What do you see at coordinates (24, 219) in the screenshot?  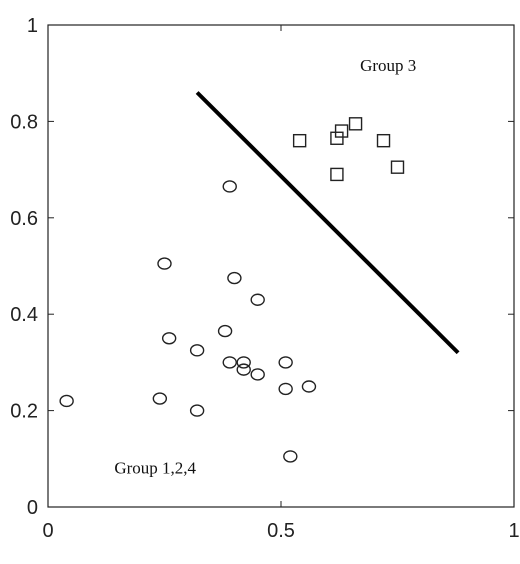 I see `y-tick-label: 0.6` at bounding box center [24, 219].